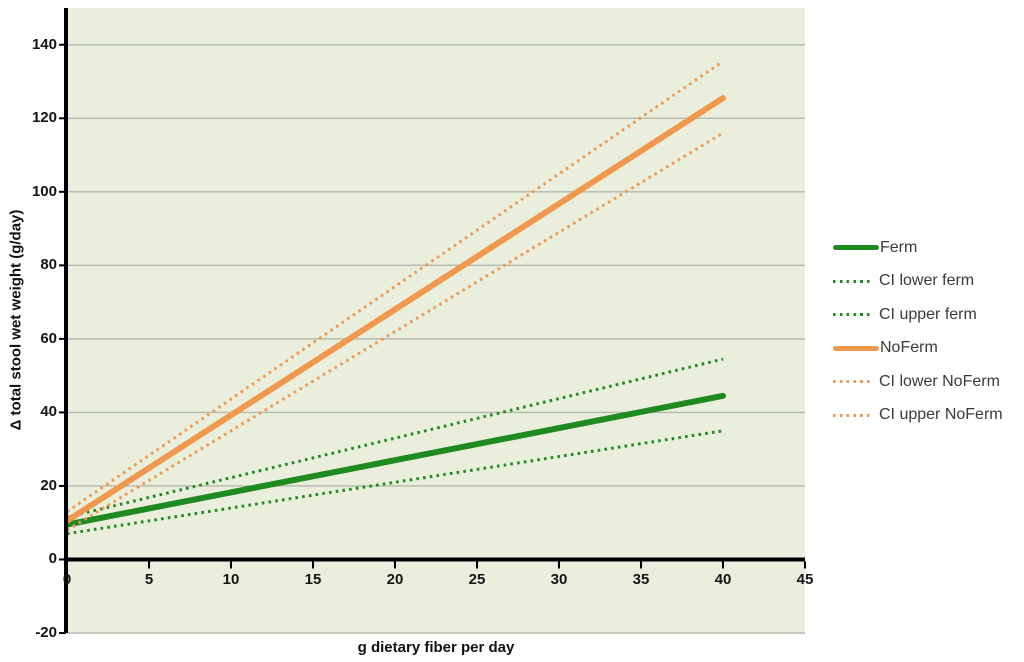 The width and height of the screenshot is (1024, 662). Describe the element at coordinates (927, 281) in the screenshot. I see `legend-label: CI lower ferm` at that location.